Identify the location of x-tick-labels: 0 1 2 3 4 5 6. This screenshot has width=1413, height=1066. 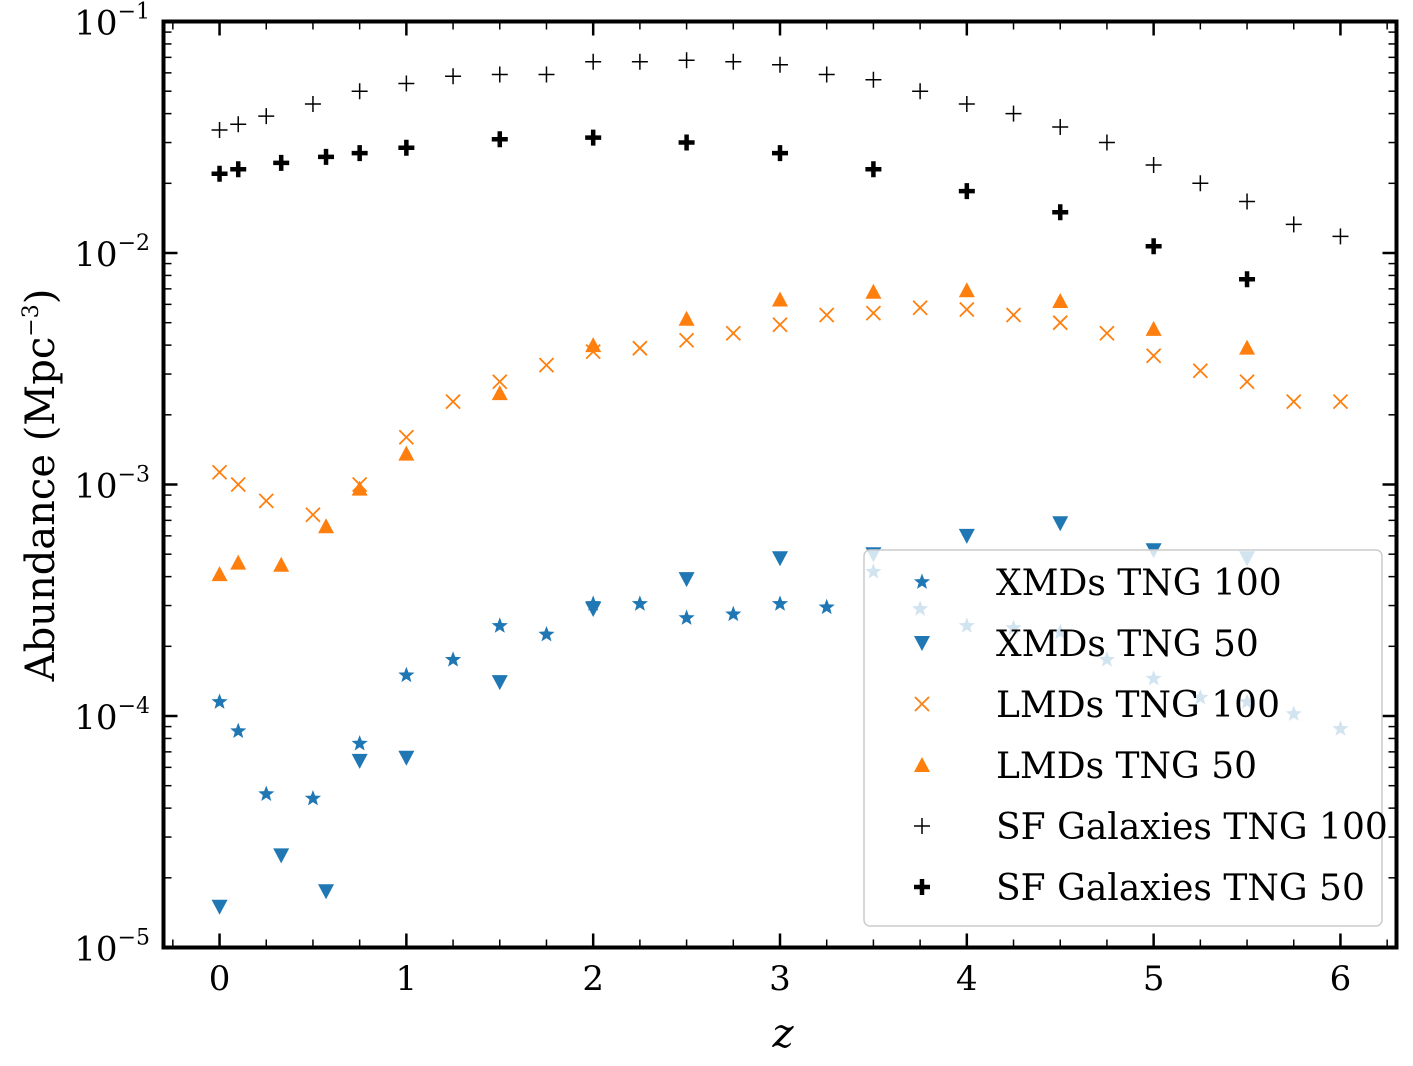
(780, 979).